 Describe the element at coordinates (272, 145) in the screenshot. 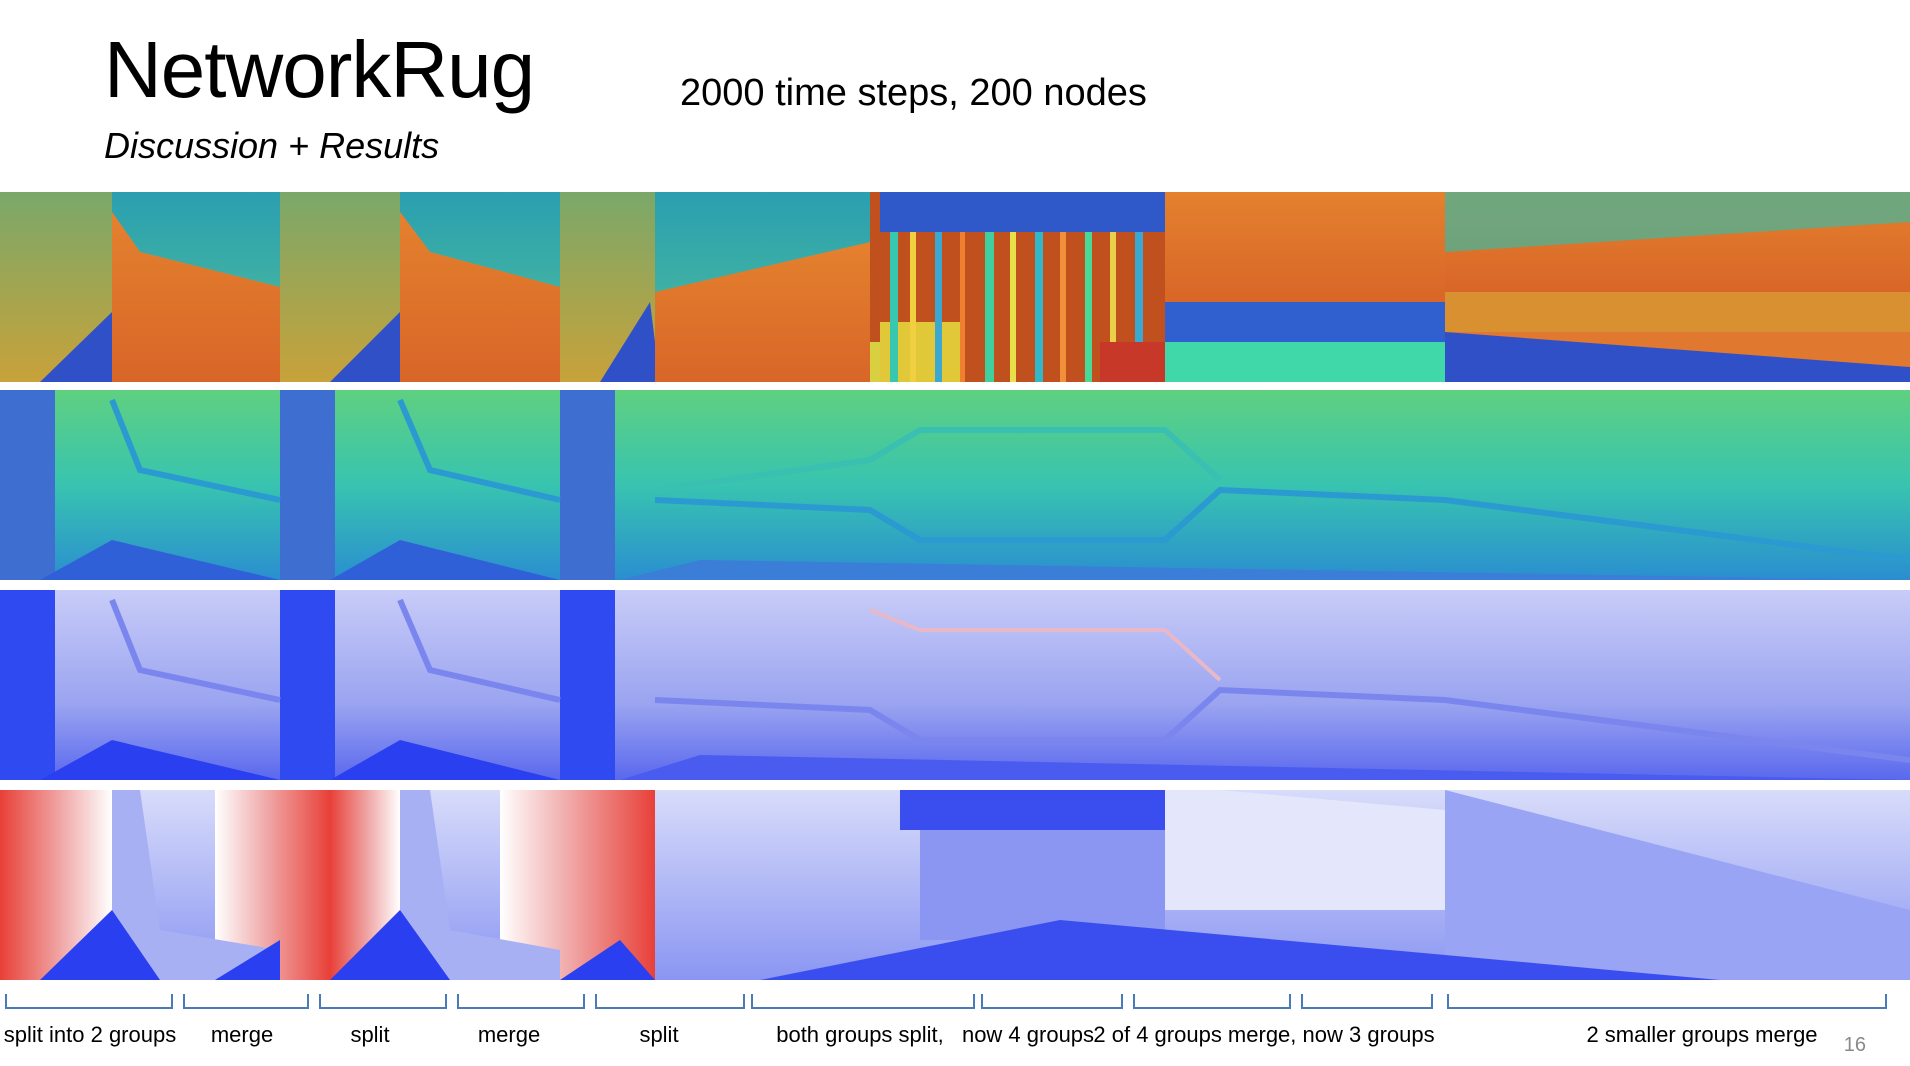

I see `slide-subtitle: Discussion + Results` at that location.